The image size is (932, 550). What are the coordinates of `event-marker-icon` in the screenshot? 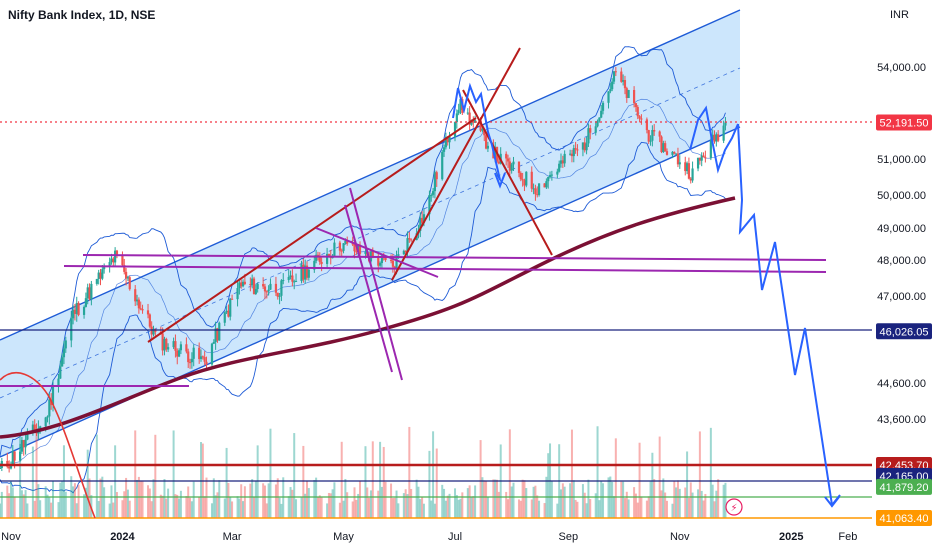 It's located at (734, 507).